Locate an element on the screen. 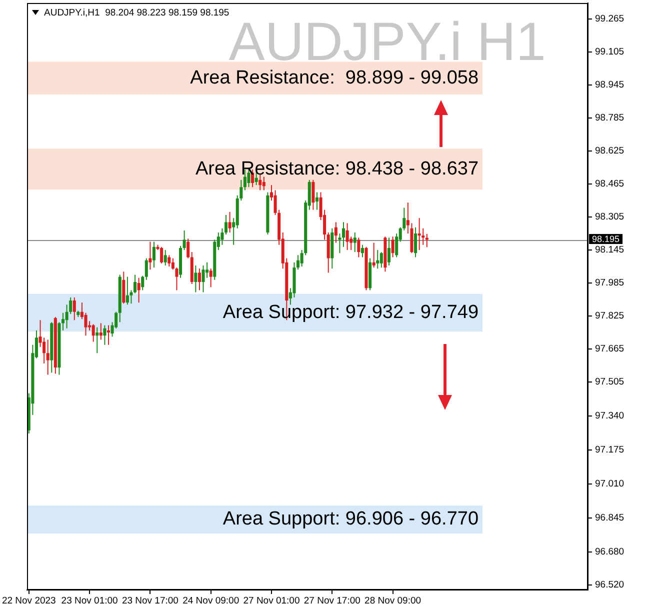 Image resolution: width=655 pixels, height=610 pixels. y-tick-label: 97.010 is located at coordinates (609, 484).